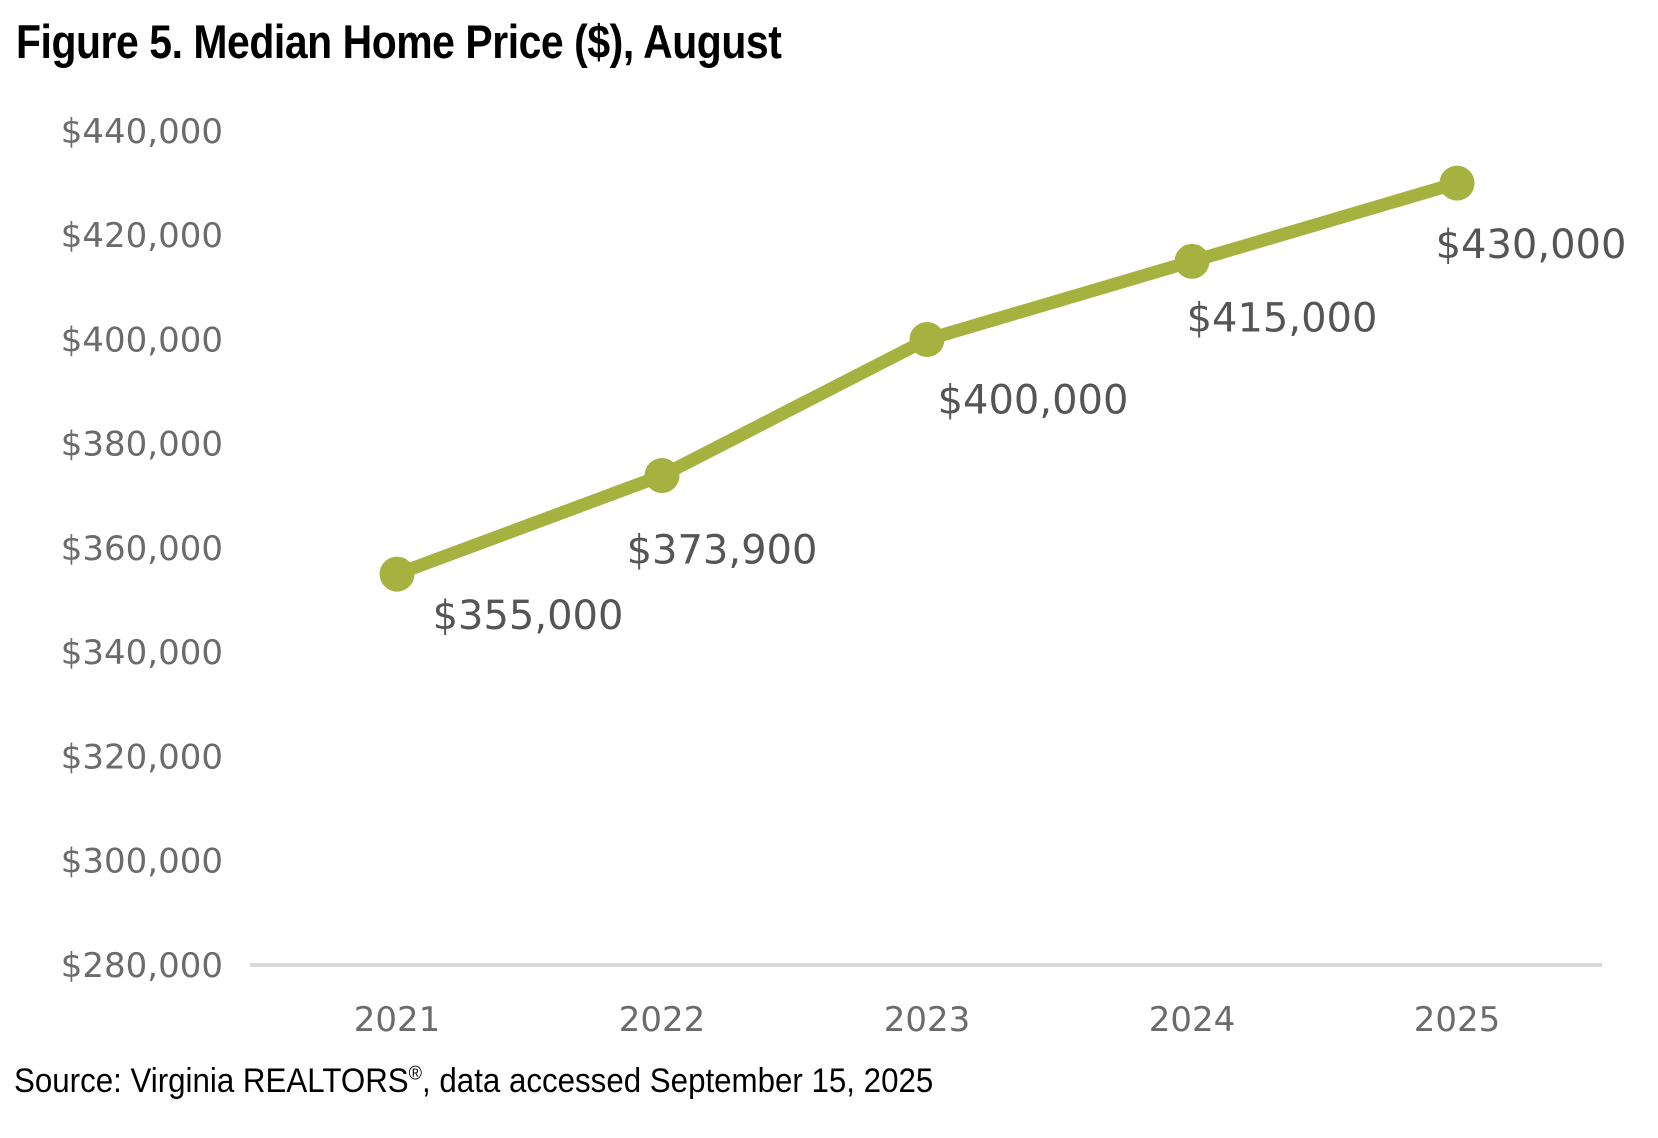  What do you see at coordinates (142, 966) in the screenshot?
I see `y-axis-tick-label: $280,000` at bounding box center [142, 966].